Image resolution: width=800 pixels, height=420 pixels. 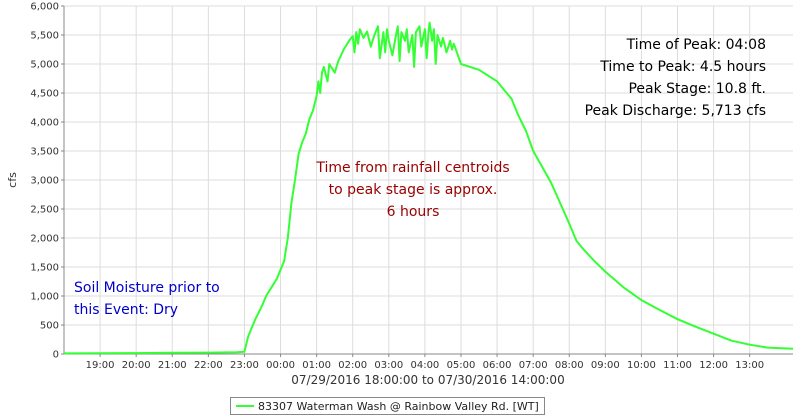 What do you see at coordinates (280, 365) in the screenshot?
I see `x-tick-label: 00:00` at bounding box center [280, 365].